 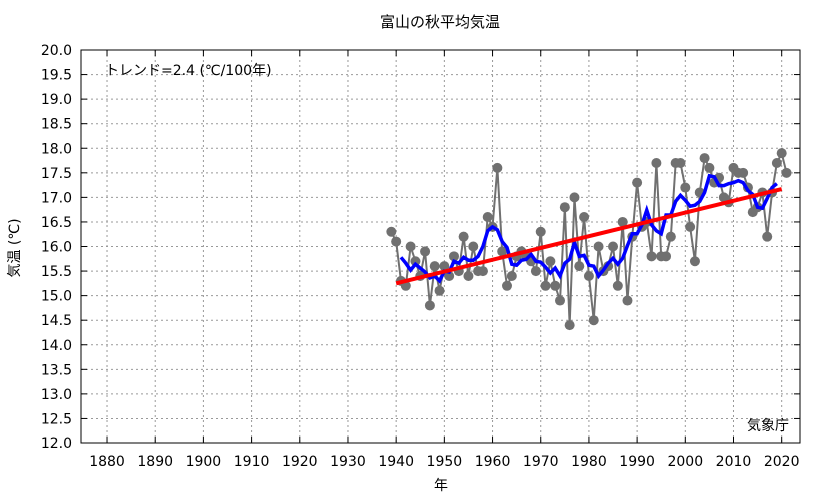 I want to click on y-tick-label: 15.5, so click(x=56, y=272).